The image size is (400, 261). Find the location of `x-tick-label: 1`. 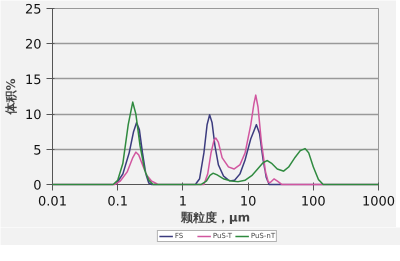

x-tick-label: 1 is located at coordinates (183, 202).